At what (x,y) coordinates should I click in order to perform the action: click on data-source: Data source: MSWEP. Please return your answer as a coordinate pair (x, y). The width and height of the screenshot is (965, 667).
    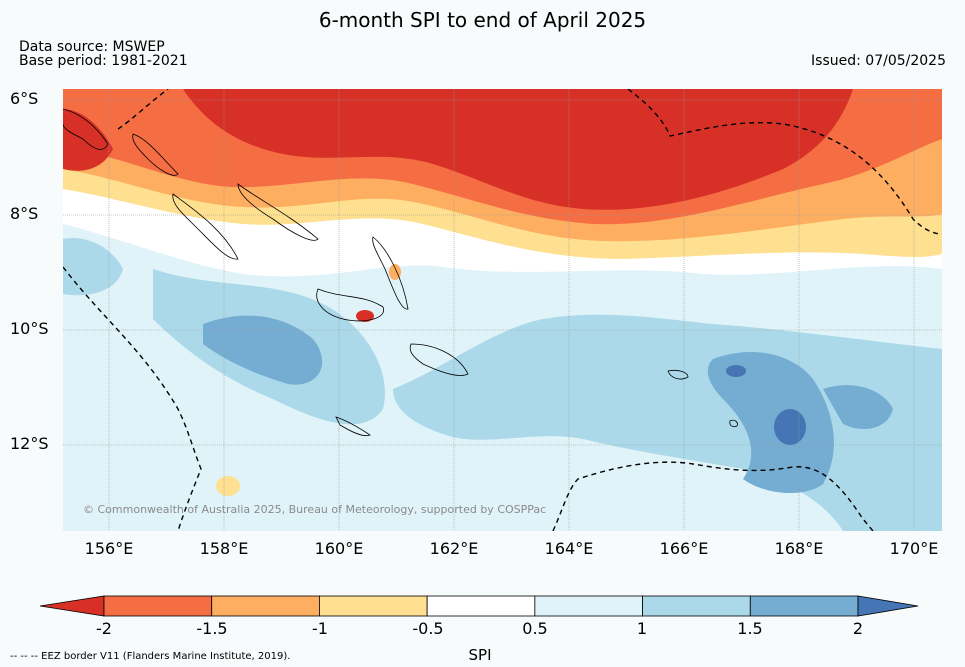
    Looking at the image, I should click on (92, 47).